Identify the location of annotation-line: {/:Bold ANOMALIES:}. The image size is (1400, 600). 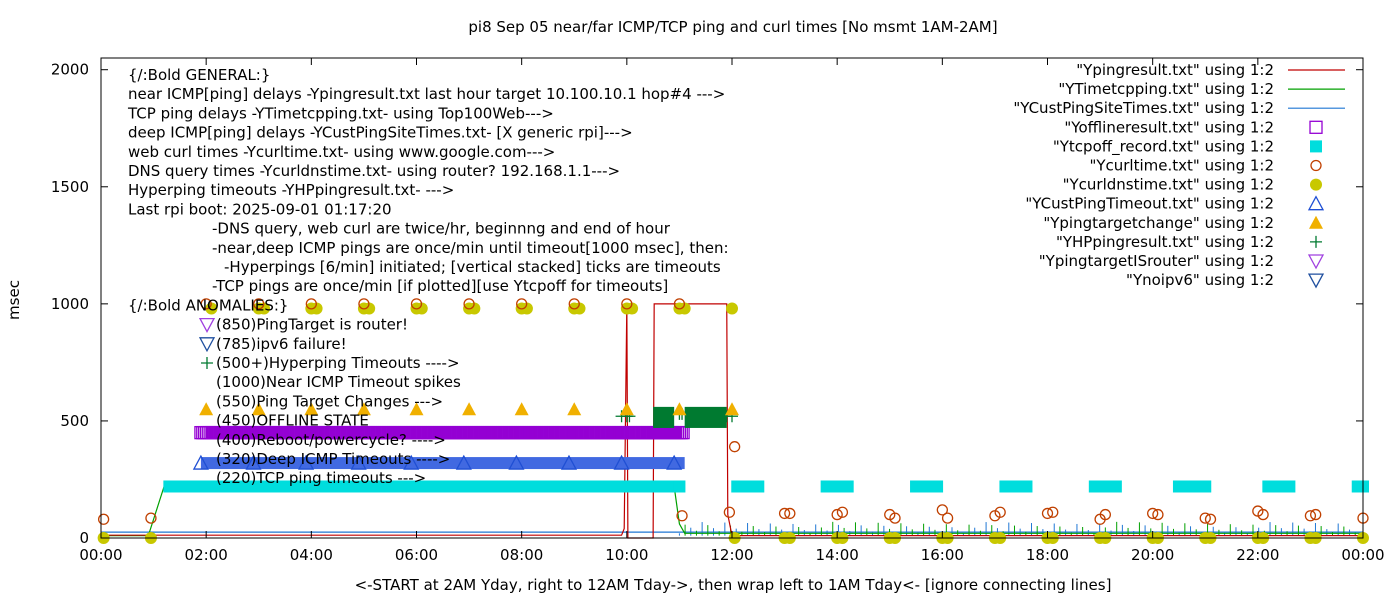
(208, 305).